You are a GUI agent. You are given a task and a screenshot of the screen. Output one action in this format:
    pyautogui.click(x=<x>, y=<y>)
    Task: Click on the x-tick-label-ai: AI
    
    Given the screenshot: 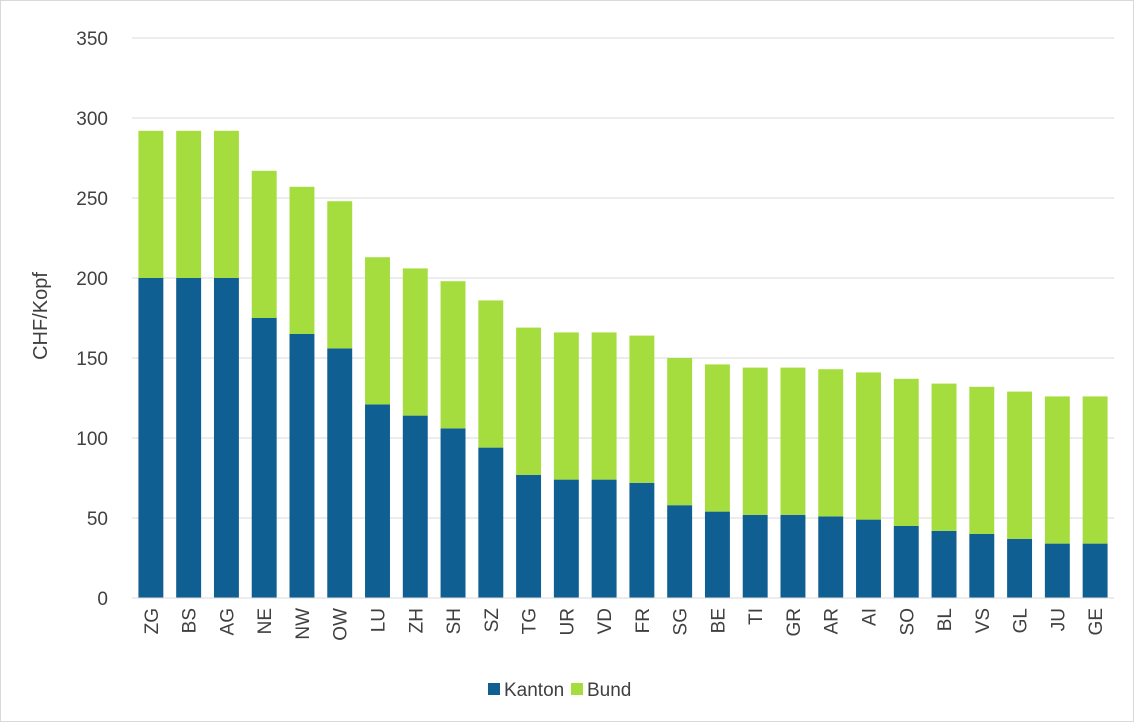 What is the action you would take?
    pyautogui.click(x=870, y=617)
    